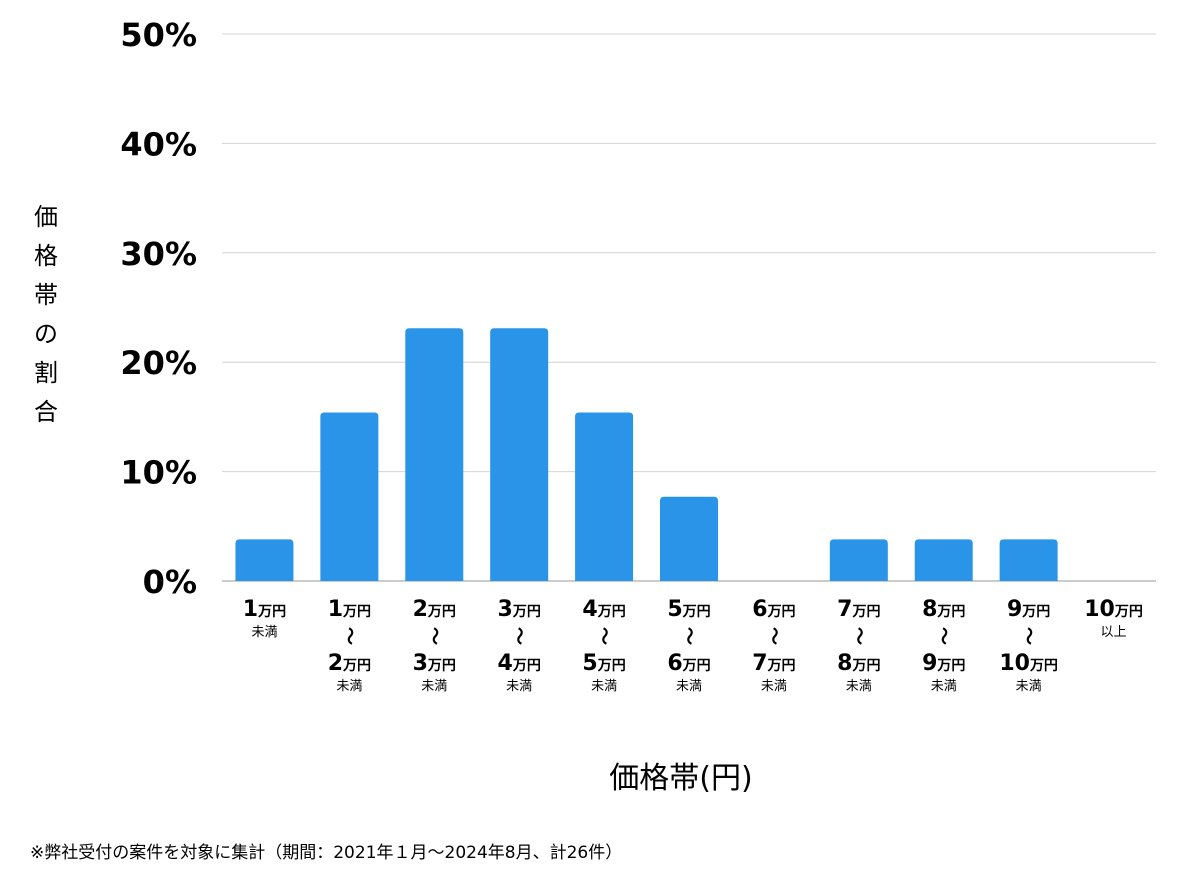 The image size is (1200, 874). What do you see at coordinates (46, 256) in the screenshot?
I see `y-axis-label-char: 格` at bounding box center [46, 256].